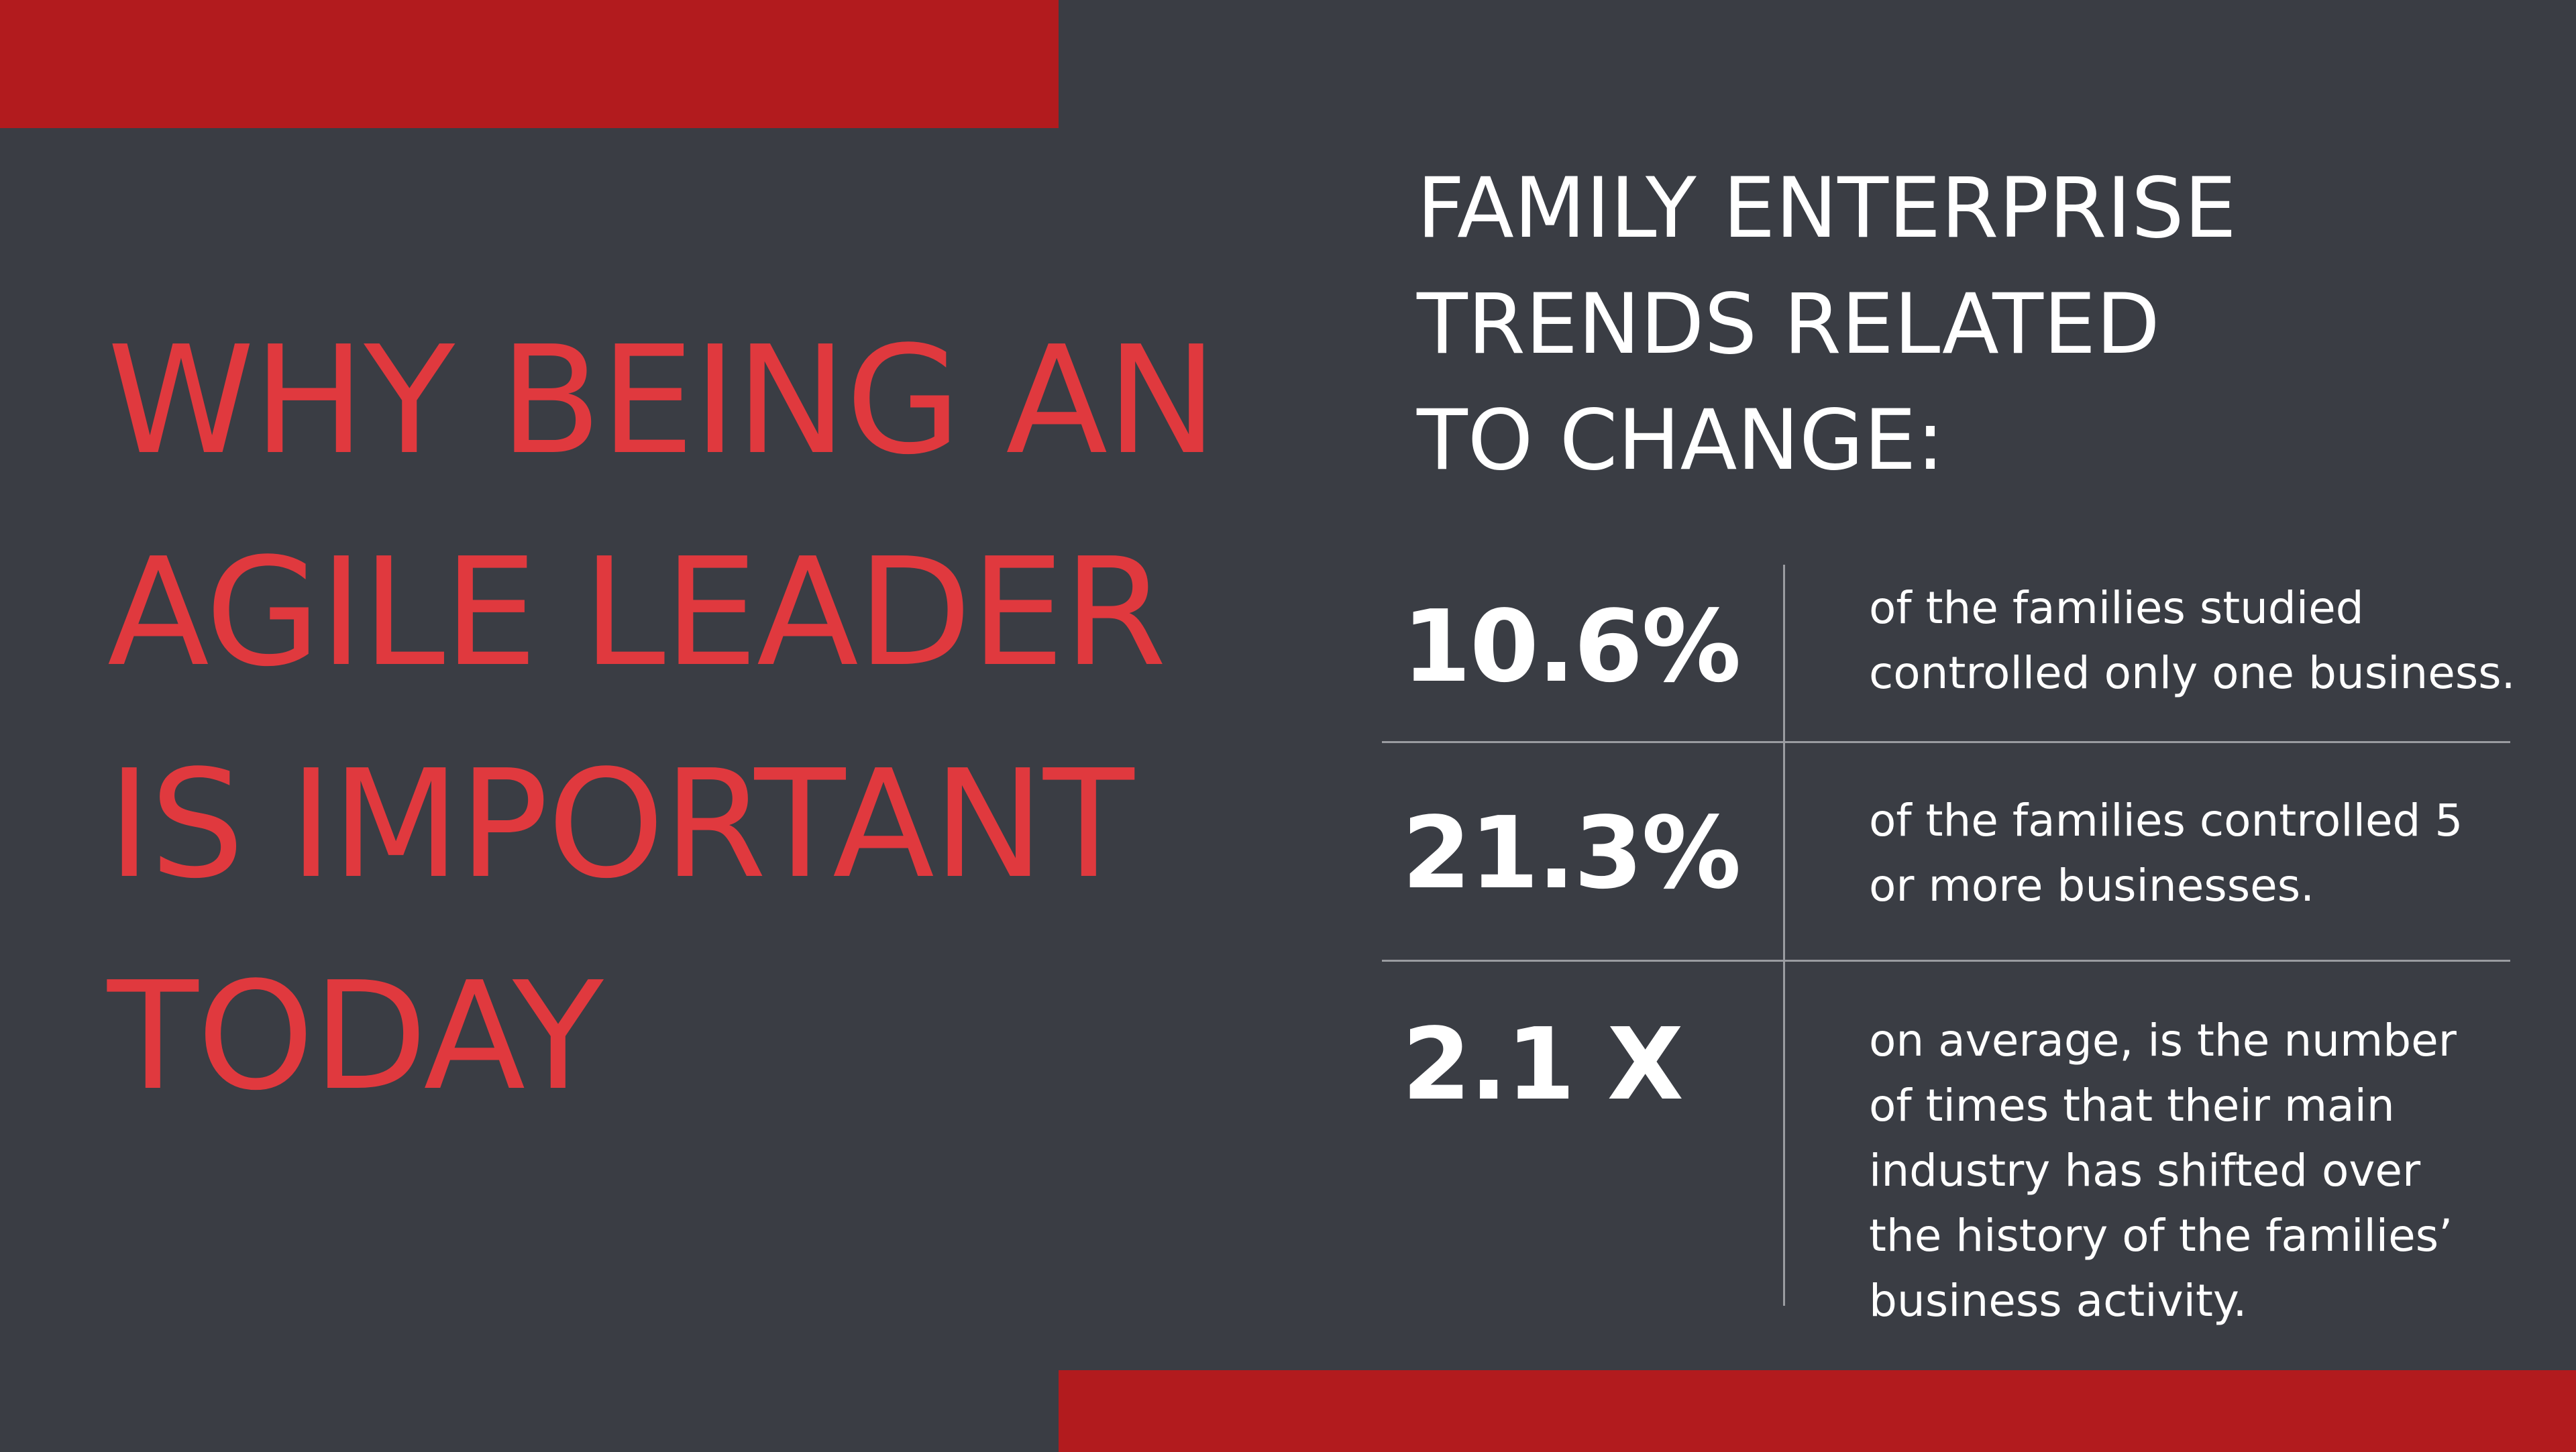  I want to click on stat-description-line: the history of the families’, so click(2161, 1236).